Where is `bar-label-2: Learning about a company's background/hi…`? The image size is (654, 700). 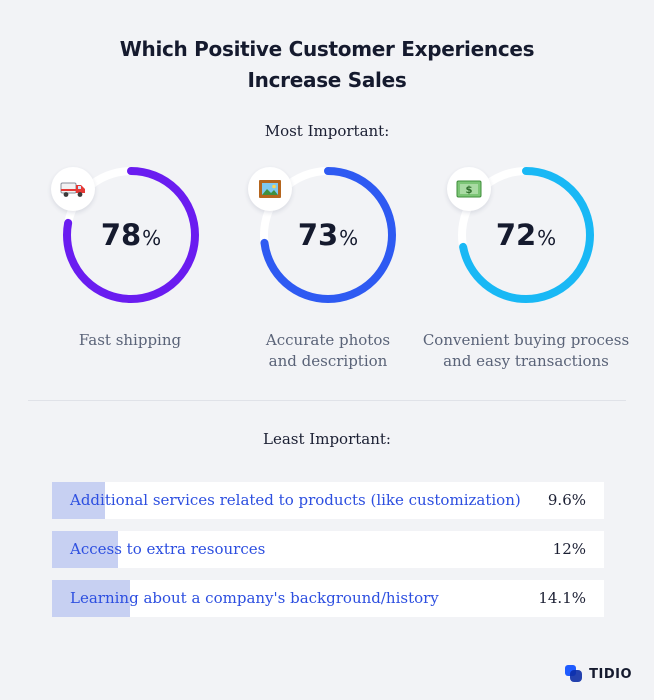 bar-label-2: Learning about a company's background/hi… is located at coordinates (254, 598).